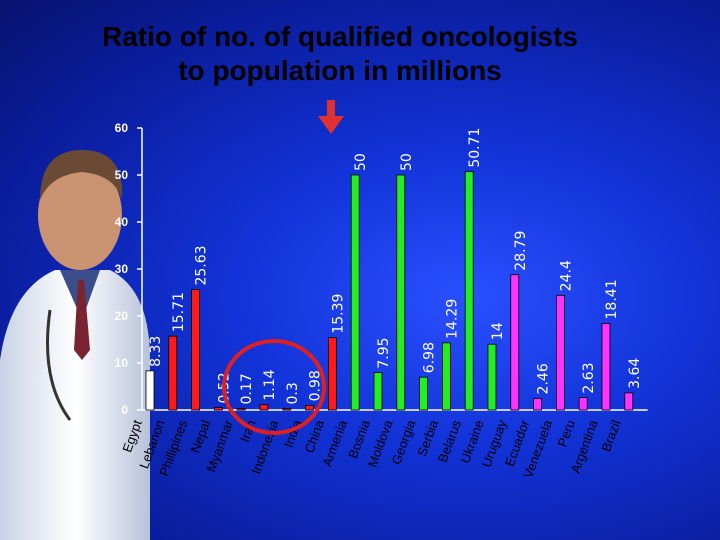  I want to click on value-label: 18.41, so click(612, 299).